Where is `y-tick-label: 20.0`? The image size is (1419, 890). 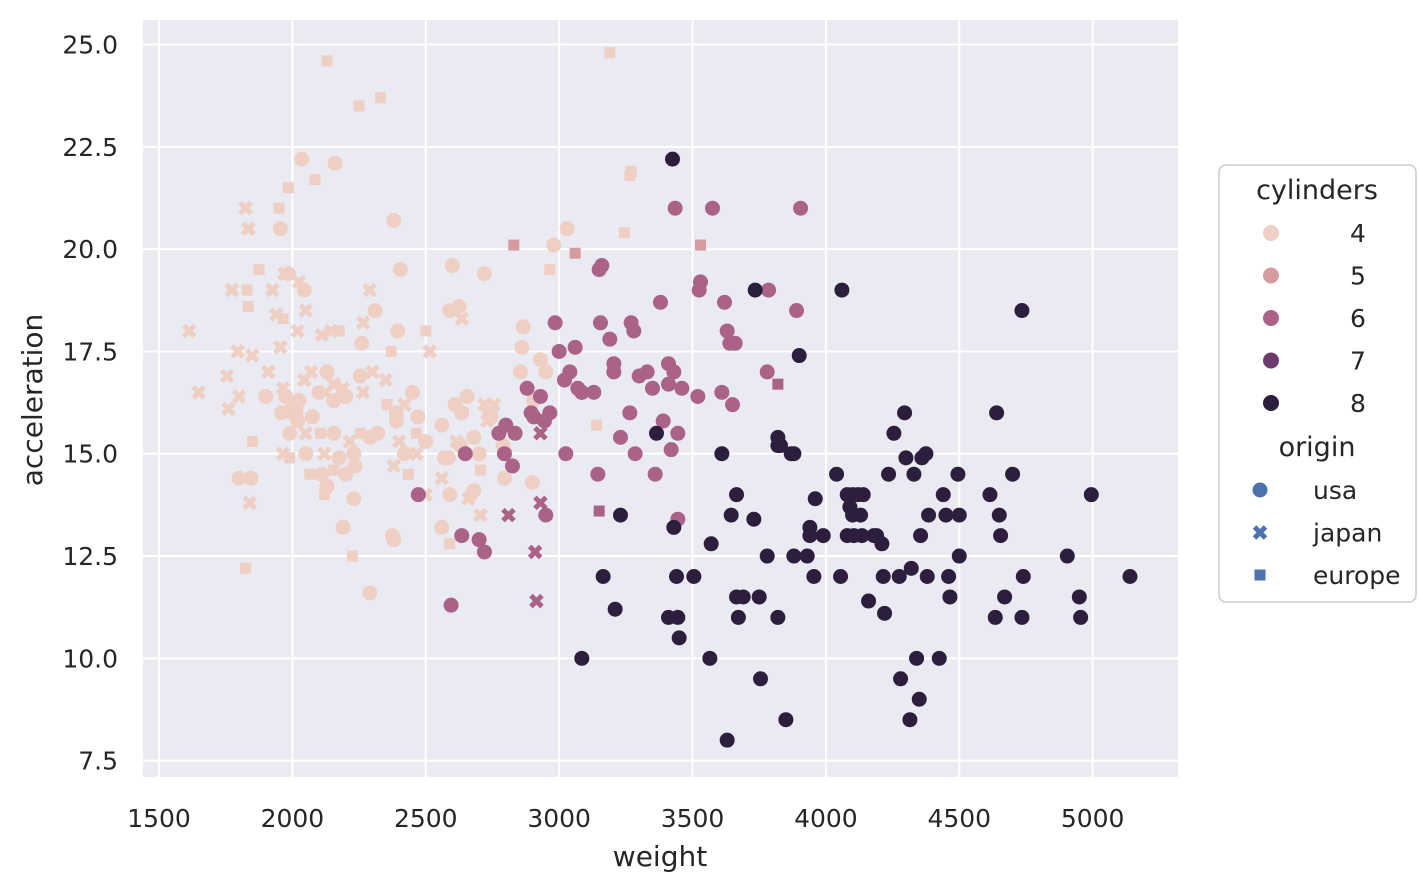
y-tick-label: 20.0 is located at coordinates (90, 249).